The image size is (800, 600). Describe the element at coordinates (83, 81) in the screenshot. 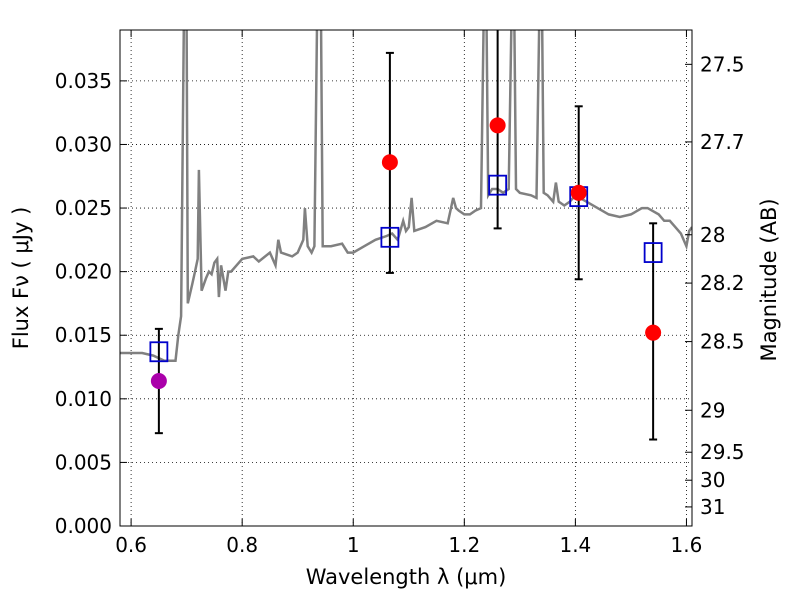

I see `y-tick-label: 0.035` at that location.